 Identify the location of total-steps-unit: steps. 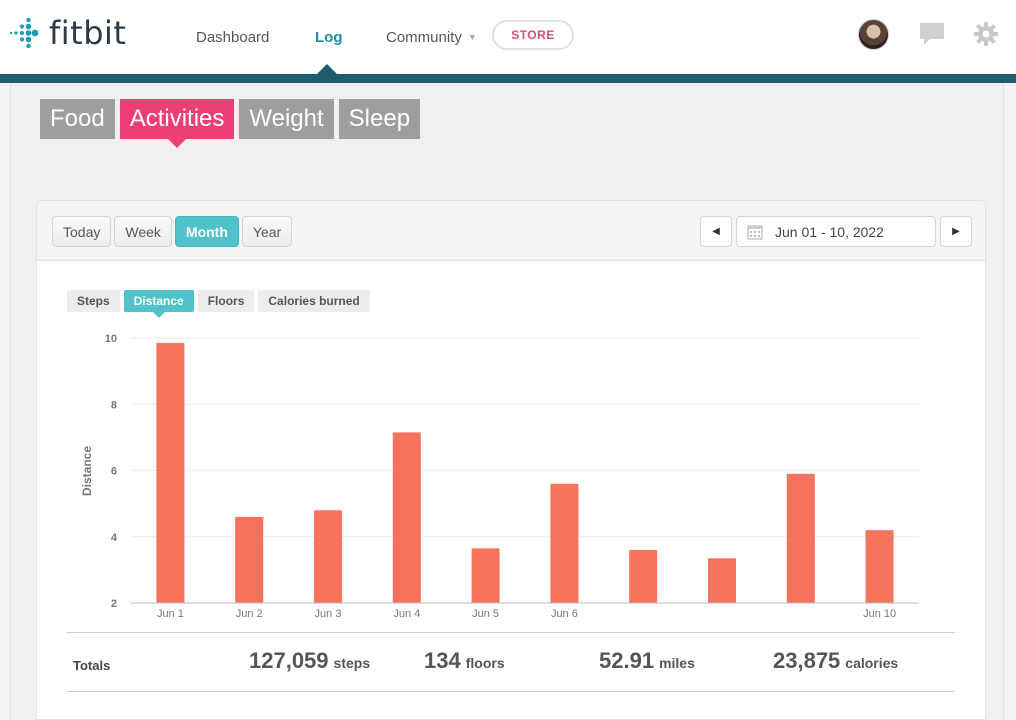
(352, 663).